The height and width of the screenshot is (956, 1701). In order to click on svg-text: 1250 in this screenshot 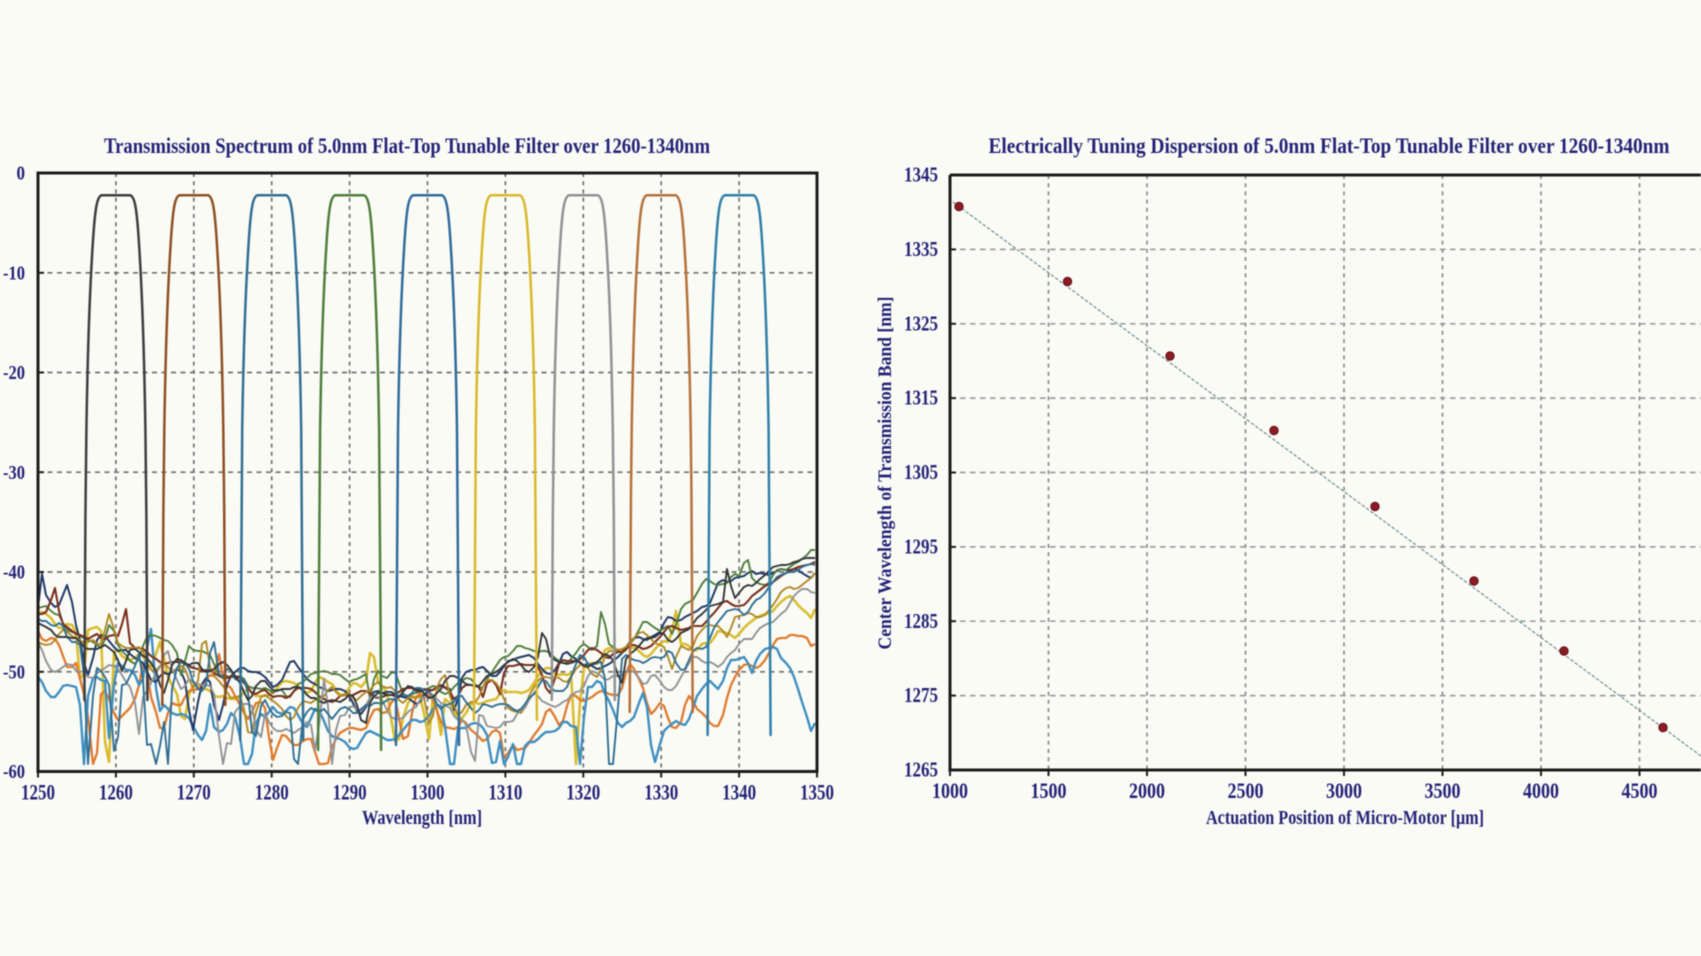, I will do `click(38, 792)`.